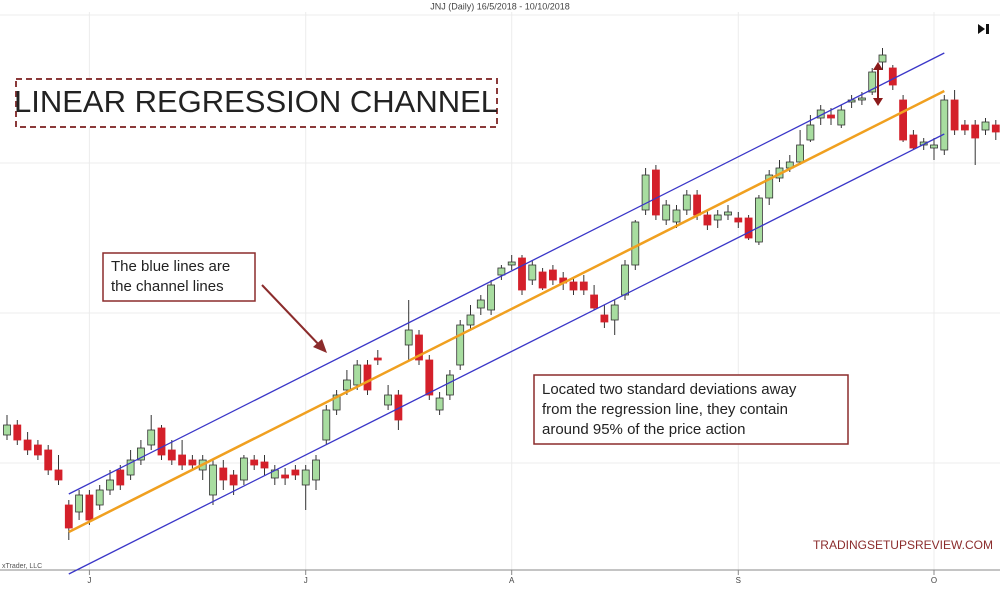 The height and width of the screenshot is (600, 1000). I want to click on heading-box, so click(256, 103).